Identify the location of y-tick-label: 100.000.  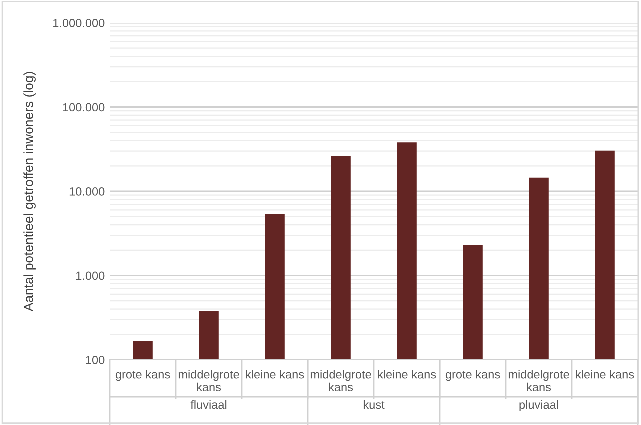
(84, 107).